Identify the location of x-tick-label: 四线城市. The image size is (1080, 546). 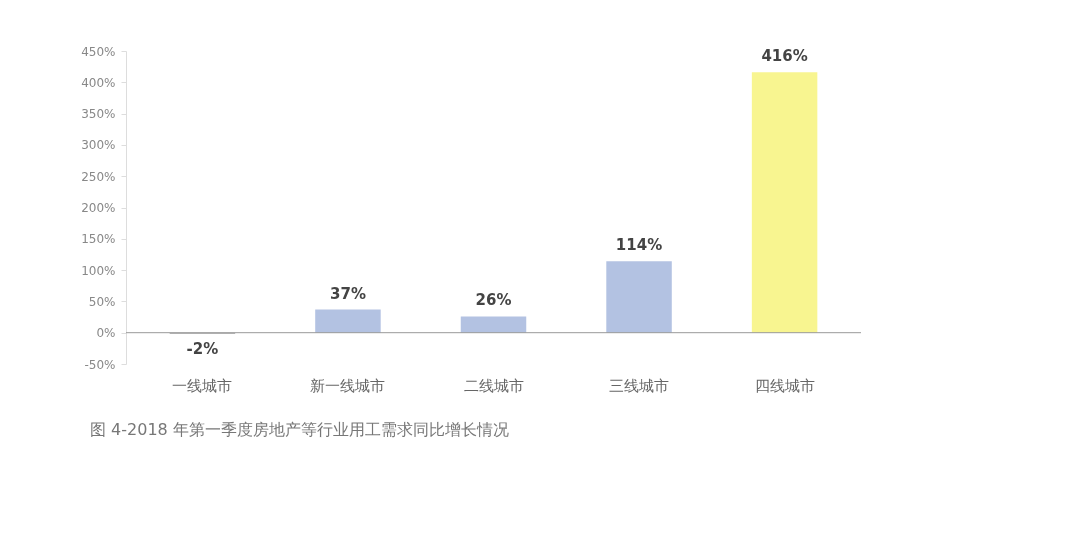
(784, 385).